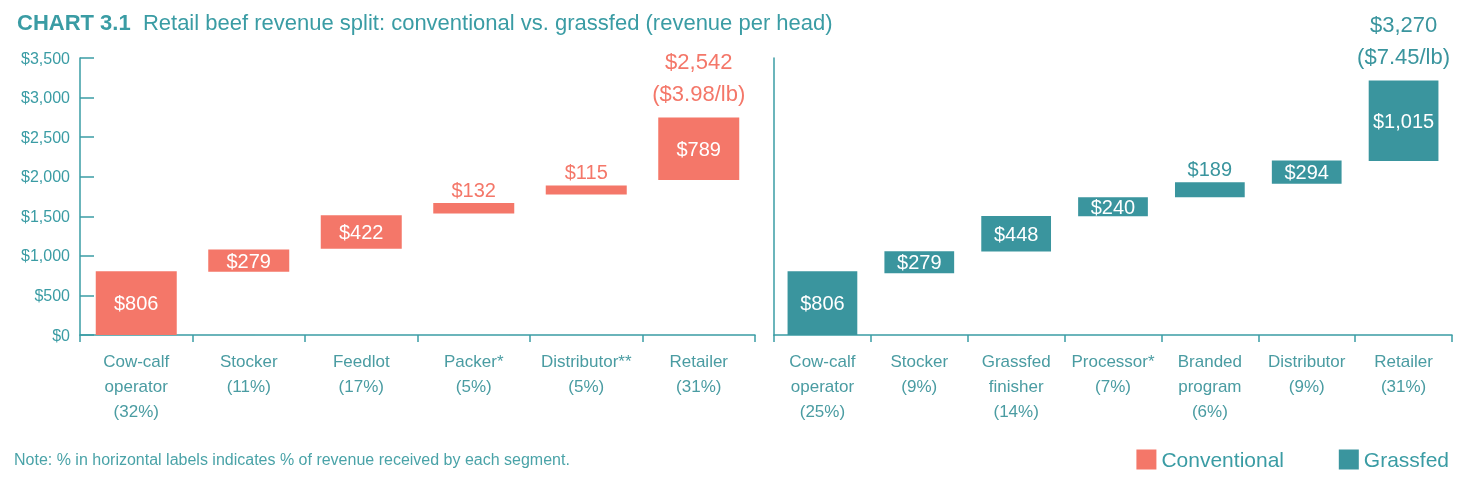  I want to click on chart-title: CHART 3.1 Retail beef revenue split: conventional vs. grassfed (revenue per head), so click(425, 22).